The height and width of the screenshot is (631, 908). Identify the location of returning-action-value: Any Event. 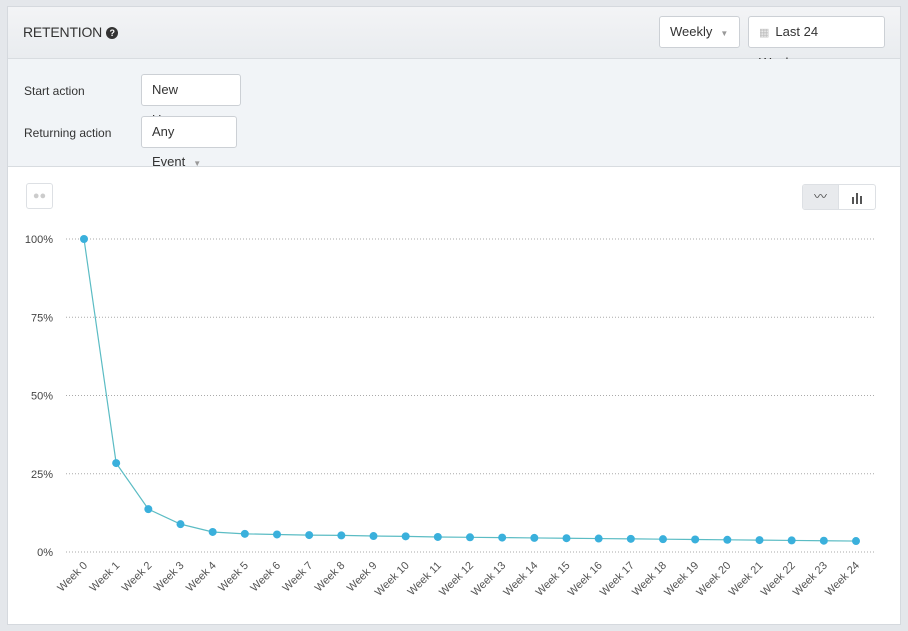
(169, 146).